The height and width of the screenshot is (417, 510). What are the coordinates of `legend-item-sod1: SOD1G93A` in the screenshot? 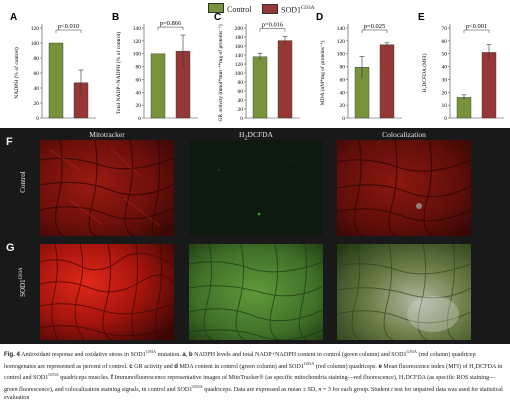 It's located at (288, 9).